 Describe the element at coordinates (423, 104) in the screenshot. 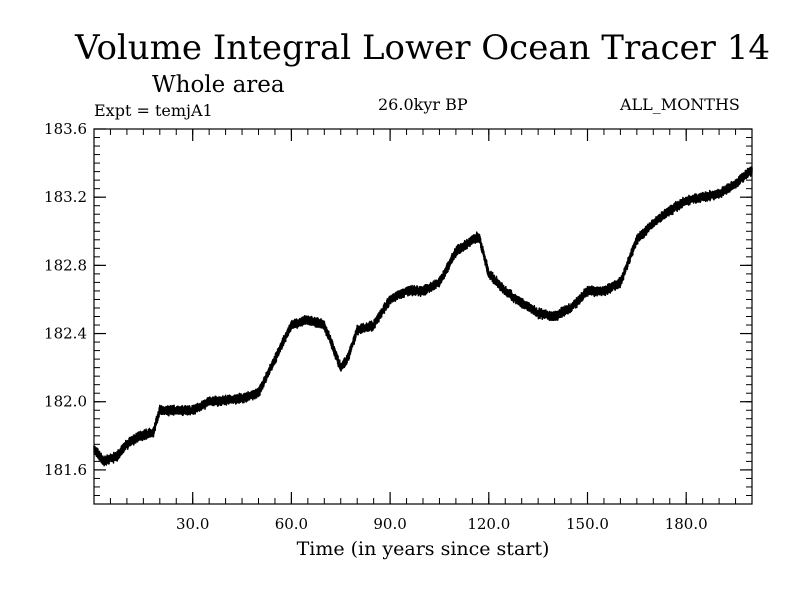

I see `period-label: 26.0kyr BP` at that location.